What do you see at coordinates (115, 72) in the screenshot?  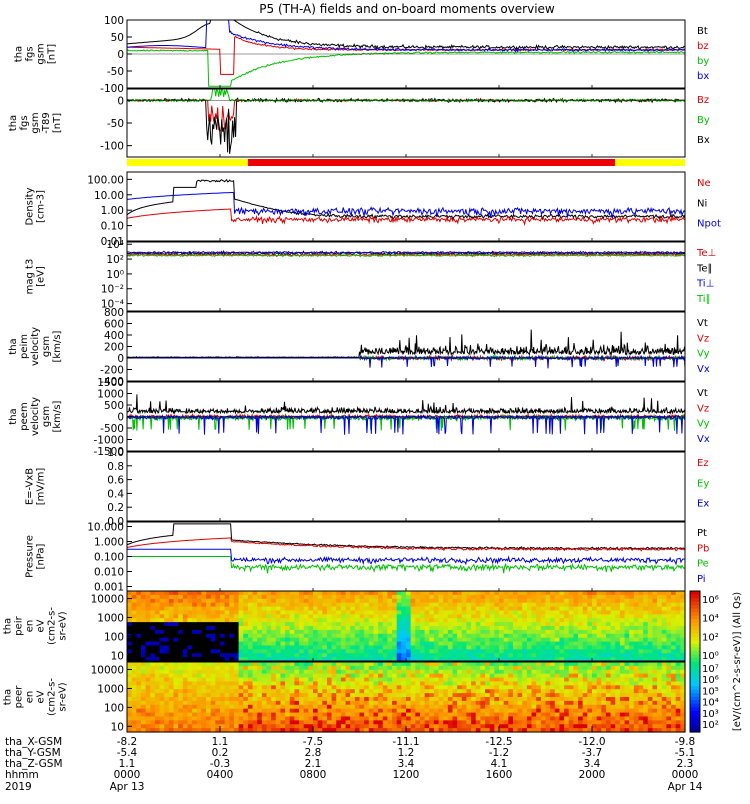 I see `y-tick-label: -50` at bounding box center [115, 72].